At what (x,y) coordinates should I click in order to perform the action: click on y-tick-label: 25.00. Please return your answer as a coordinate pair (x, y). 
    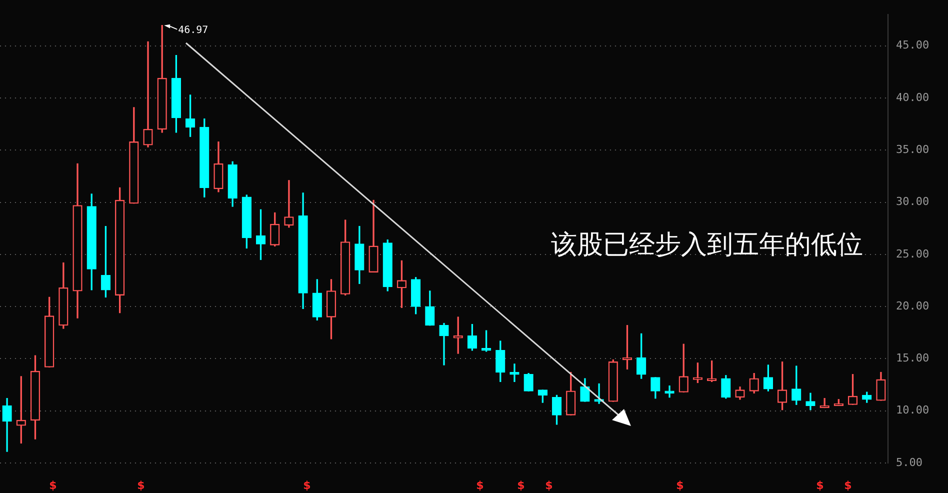
    Looking at the image, I should click on (913, 253).